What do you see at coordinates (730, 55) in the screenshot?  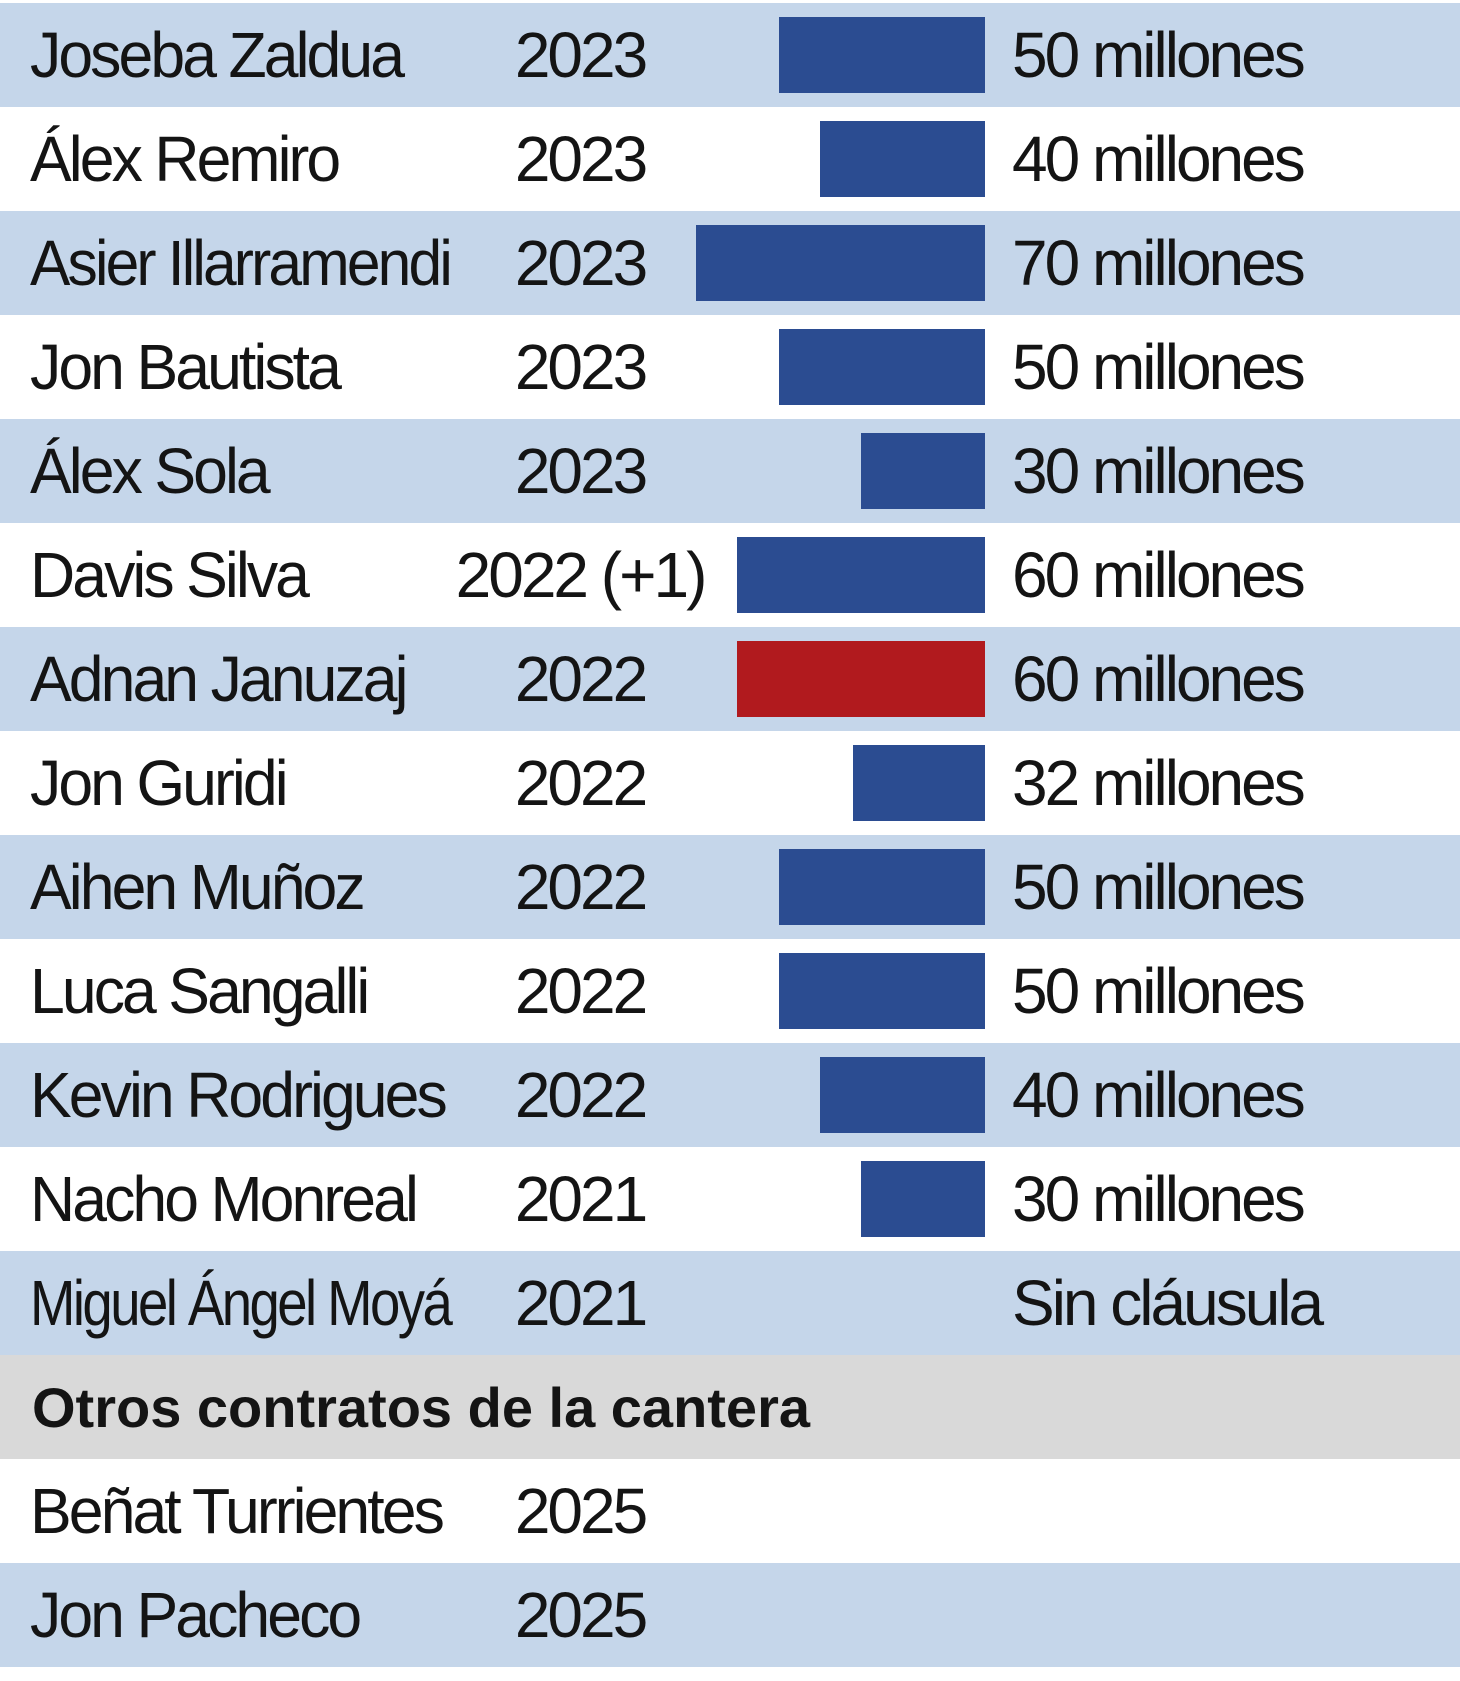 I see `table-row: Joseba Zaldua 2023 50 millones` at bounding box center [730, 55].